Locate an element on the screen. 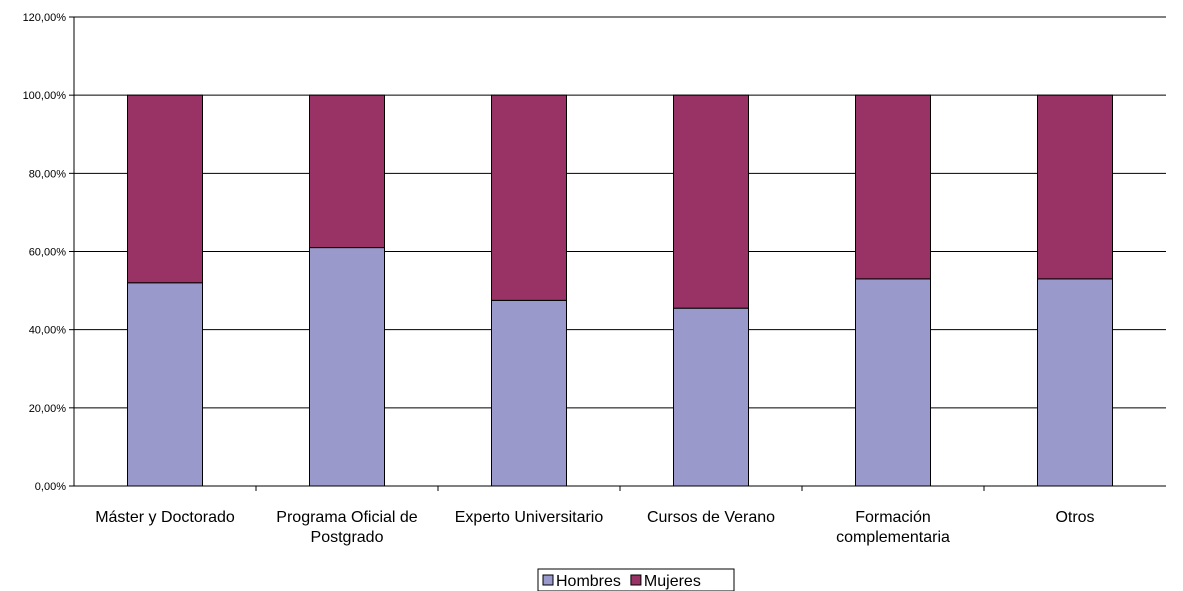  x-category-label: Formación complementaria is located at coordinates (893, 527).